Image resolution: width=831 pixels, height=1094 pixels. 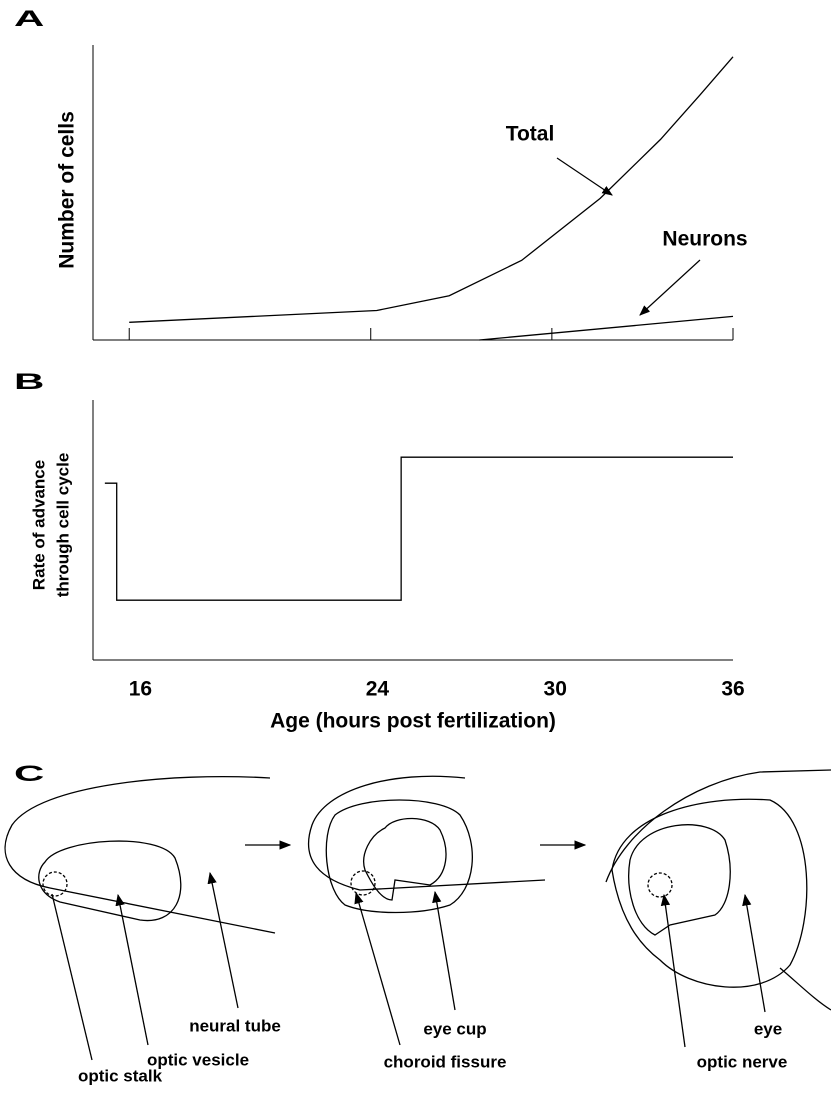 I want to click on panel-label: C, so click(x=29, y=774).